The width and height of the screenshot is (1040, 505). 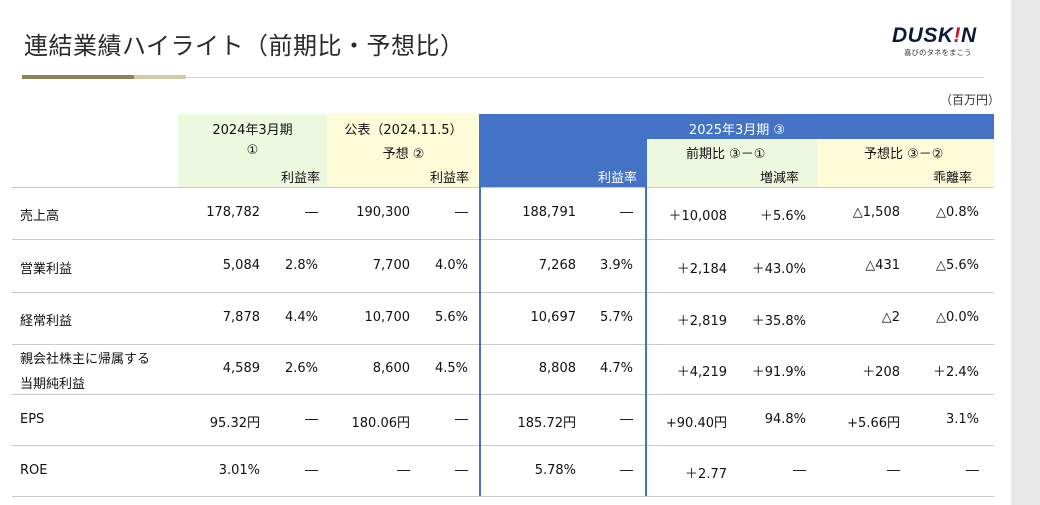 I want to click on row-label-net-income-line1: 親会社株主に帰属する, so click(x=85, y=359).